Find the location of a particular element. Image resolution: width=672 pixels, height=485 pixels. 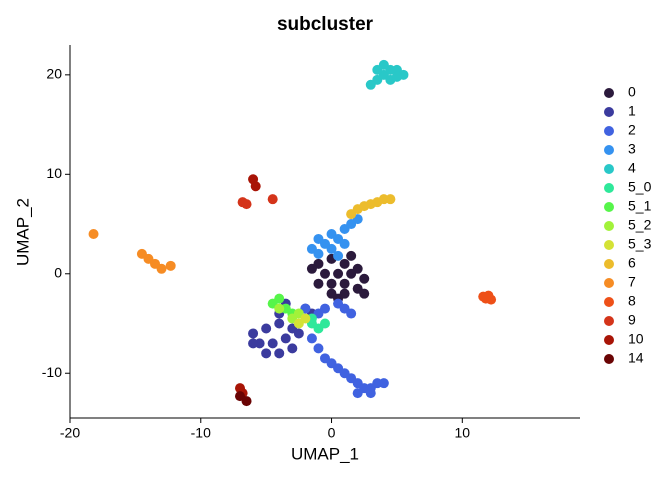

legend-label: 2 is located at coordinates (632, 130).